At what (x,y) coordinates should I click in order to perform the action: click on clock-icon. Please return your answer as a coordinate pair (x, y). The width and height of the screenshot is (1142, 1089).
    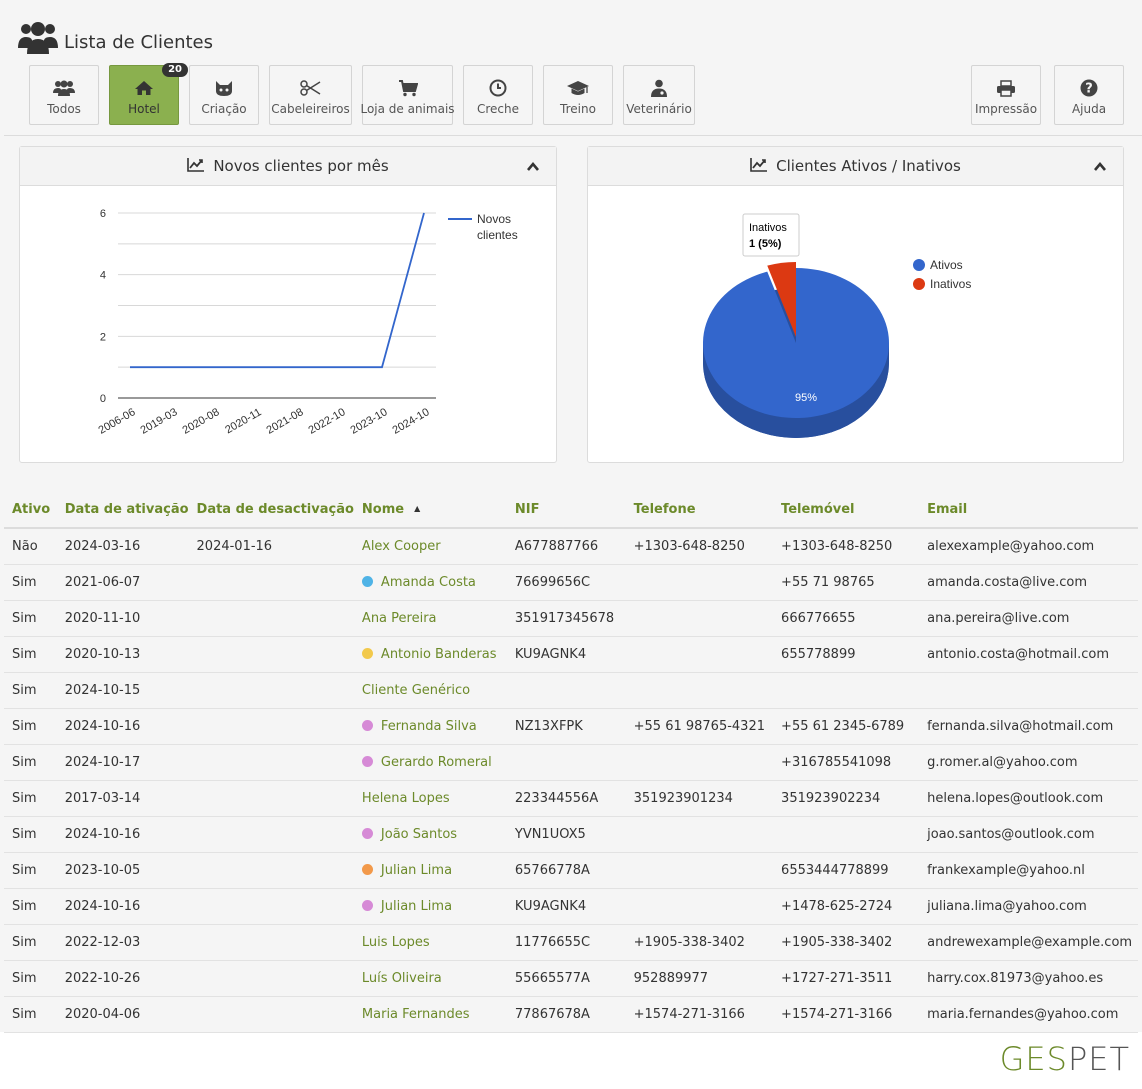
    Looking at the image, I should click on (498, 88).